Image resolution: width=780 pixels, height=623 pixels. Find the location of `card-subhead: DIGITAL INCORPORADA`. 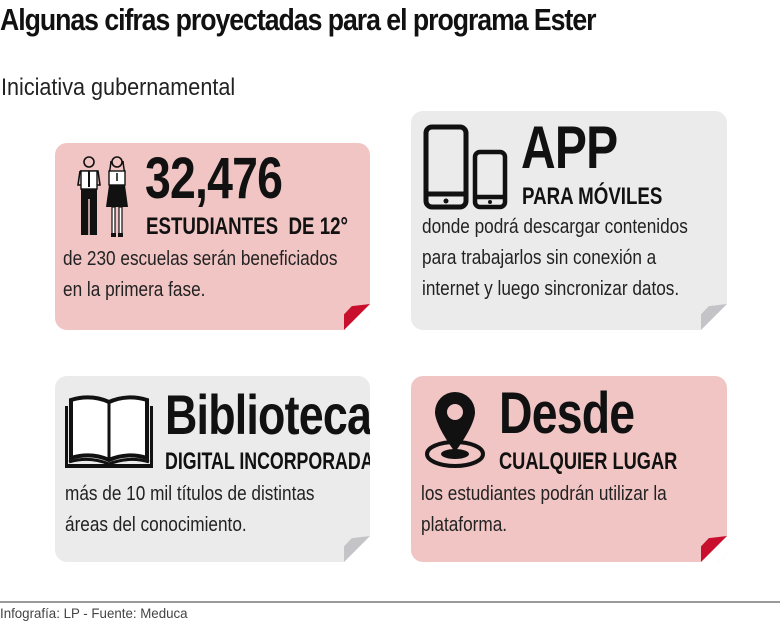

card-subhead: DIGITAL INCORPORADA is located at coordinates (267, 461).